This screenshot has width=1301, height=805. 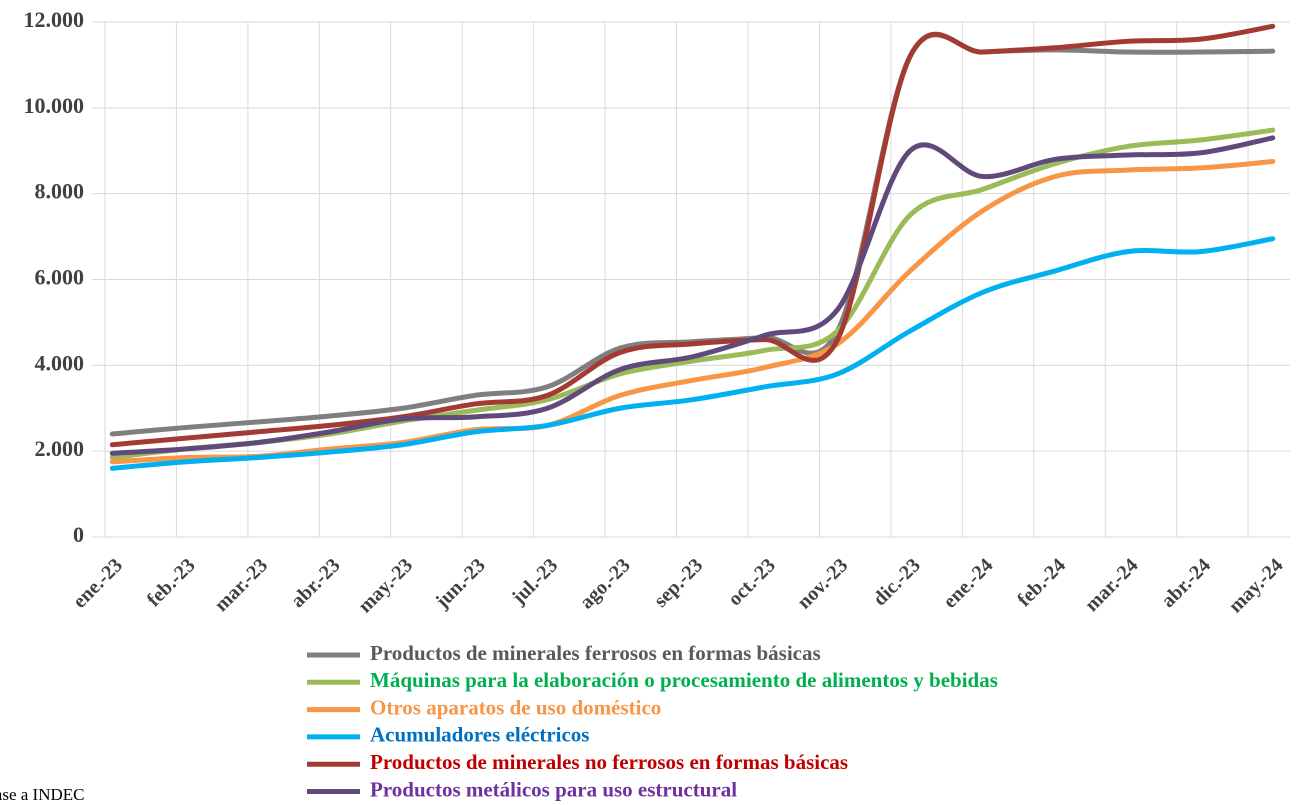 What do you see at coordinates (479, 735) in the screenshot?
I see `legend-label: Acumuladores eléctricos` at bounding box center [479, 735].